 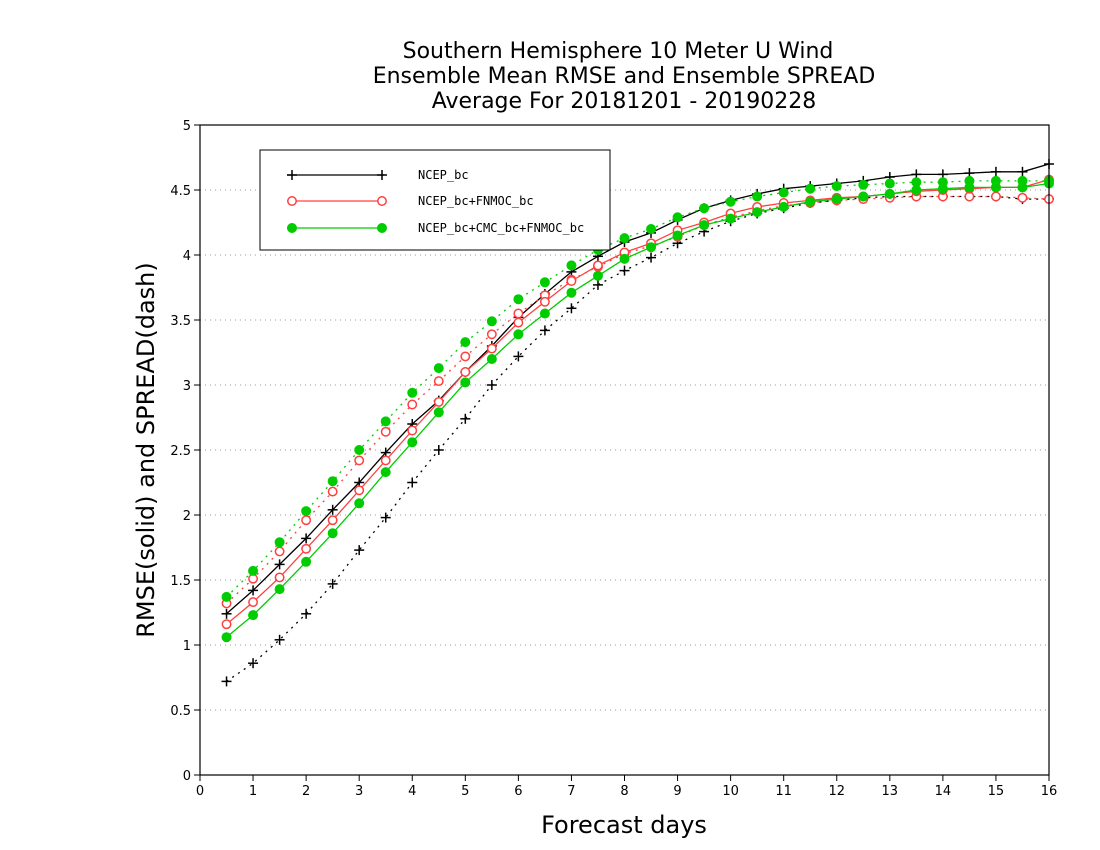 What do you see at coordinates (618, 51) in the screenshot?
I see `title-line-1: Southern Hemisphere 10 Meter U Wind` at bounding box center [618, 51].